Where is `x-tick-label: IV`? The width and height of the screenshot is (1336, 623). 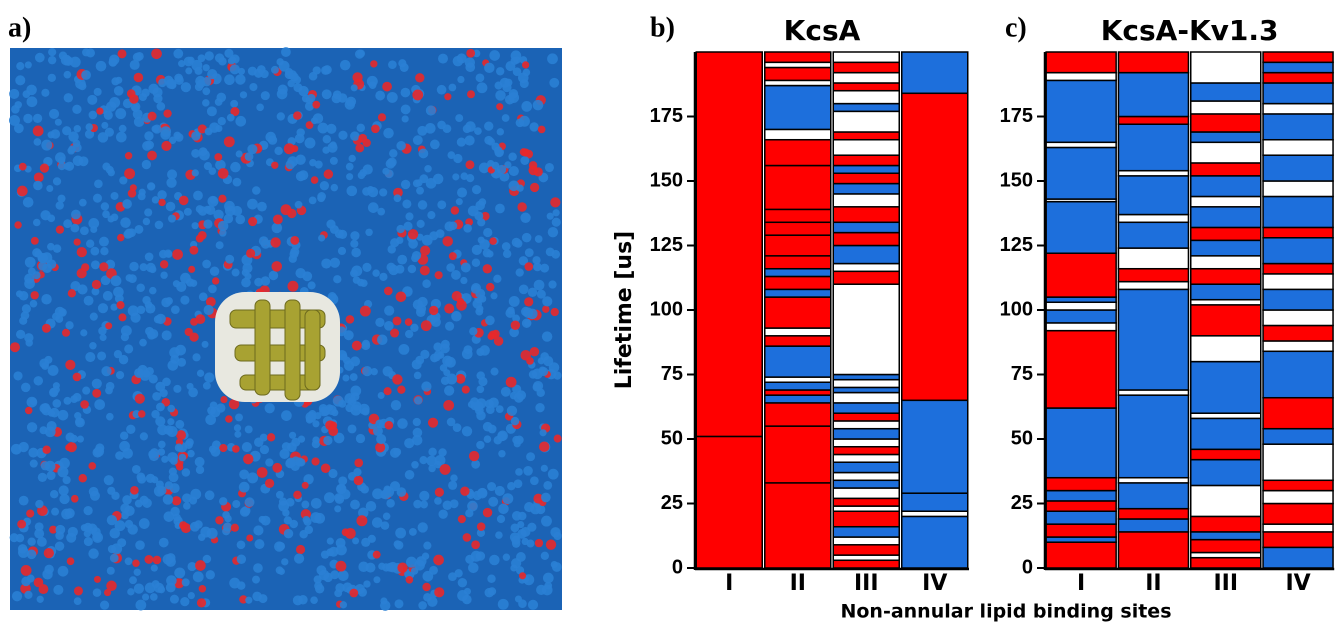
x-tick-label: IV is located at coordinates (934, 583).